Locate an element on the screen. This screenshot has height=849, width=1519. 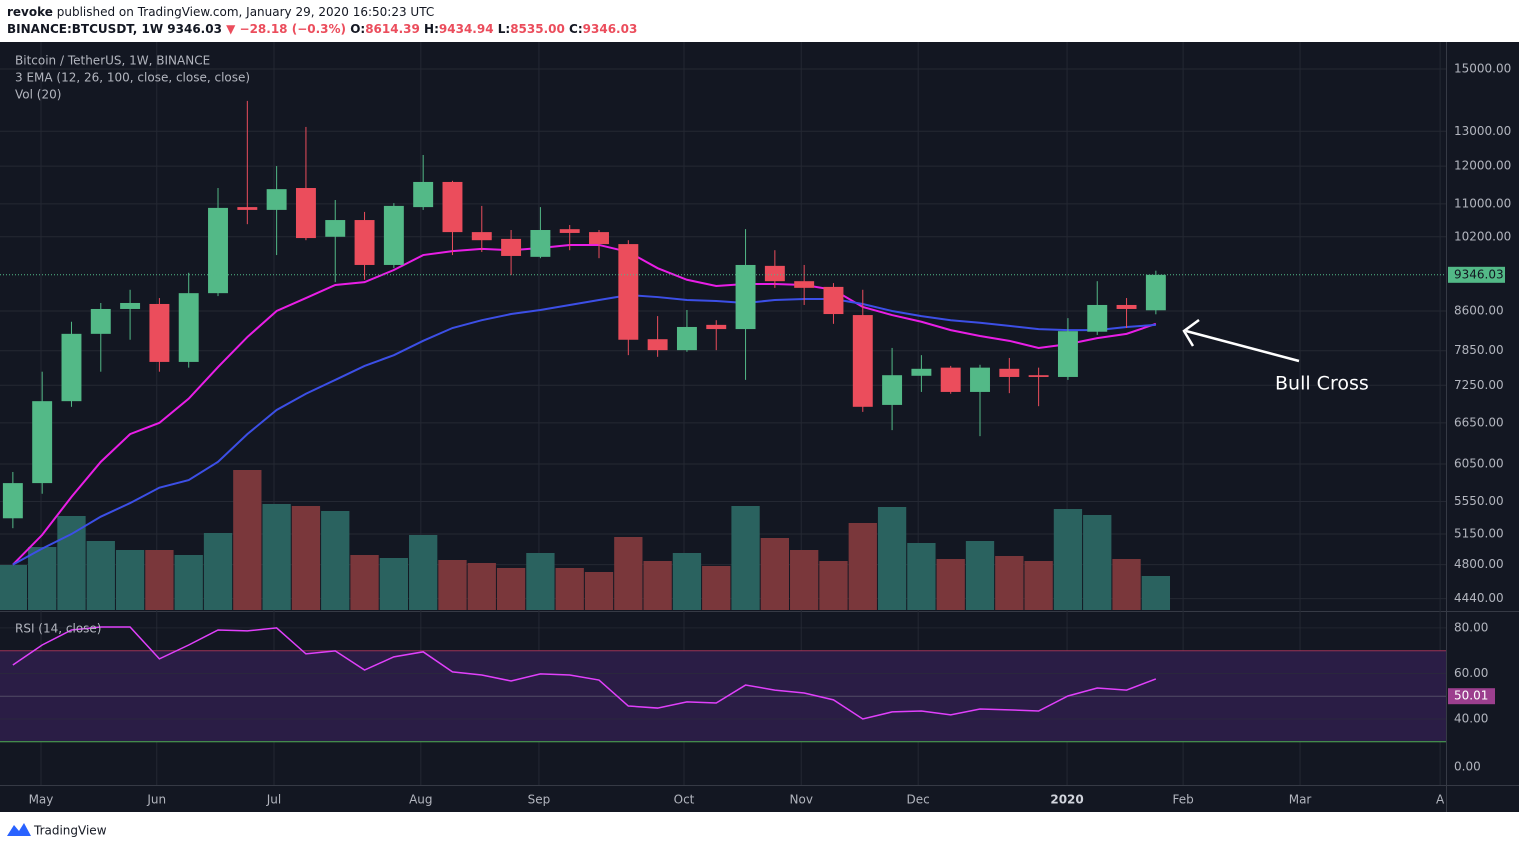
y-tick-label: 6650.00 is located at coordinates (1479, 422).